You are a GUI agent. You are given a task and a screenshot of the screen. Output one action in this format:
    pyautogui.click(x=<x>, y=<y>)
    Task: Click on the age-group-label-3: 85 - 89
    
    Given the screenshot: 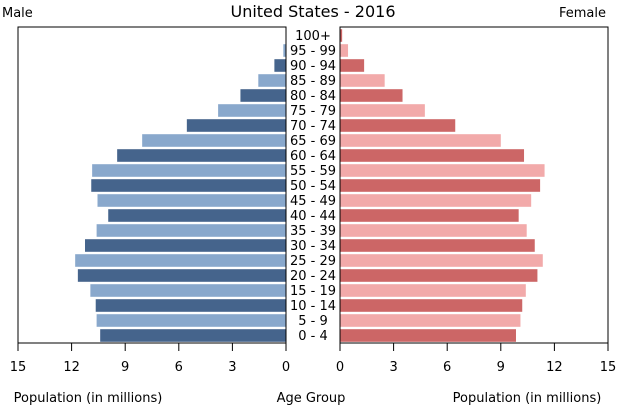 What is the action you would take?
    pyautogui.click(x=313, y=81)
    